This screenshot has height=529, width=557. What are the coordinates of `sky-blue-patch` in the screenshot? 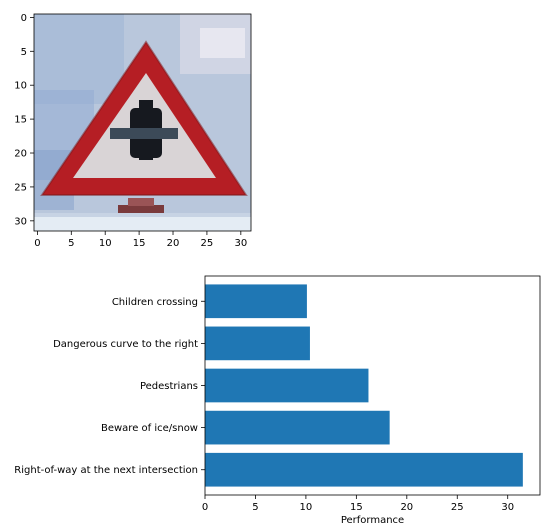 It's located at (79, 59).